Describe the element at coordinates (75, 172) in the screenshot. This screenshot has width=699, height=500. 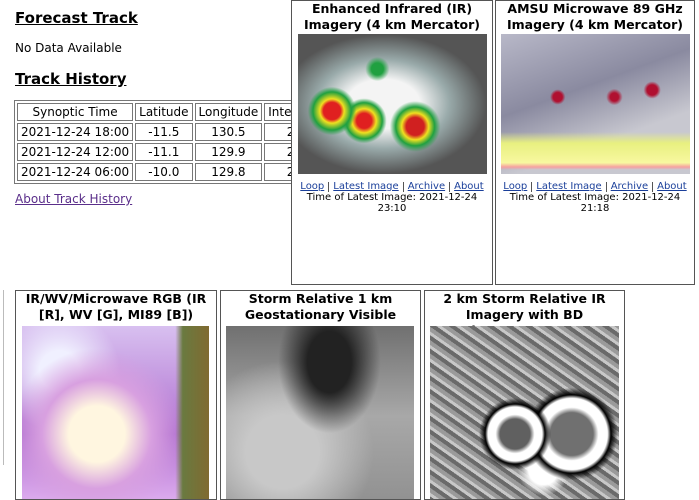
I see `table-cell: 2021-12-24 06:00` at that location.